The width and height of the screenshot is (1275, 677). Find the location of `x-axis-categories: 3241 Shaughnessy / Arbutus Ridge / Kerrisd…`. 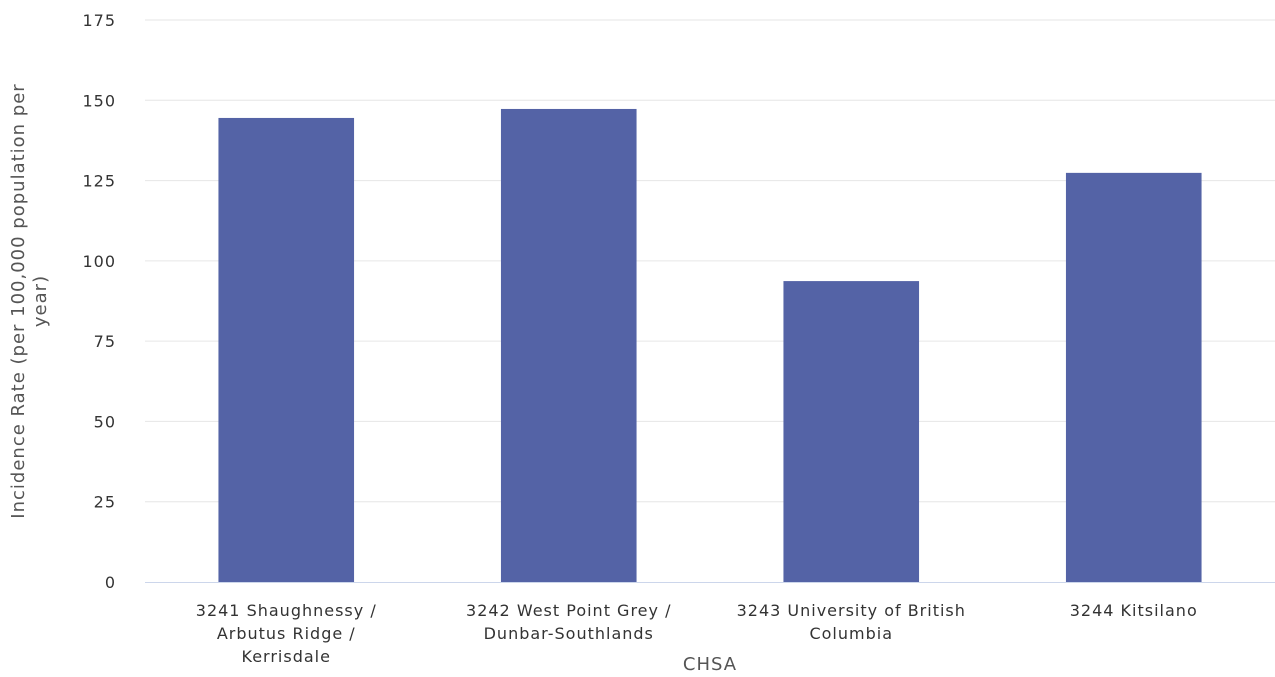

x-axis-categories: 3241 Shaughnessy / Arbutus Ridge / Kerrisd… is located at coordinates (697, 633).